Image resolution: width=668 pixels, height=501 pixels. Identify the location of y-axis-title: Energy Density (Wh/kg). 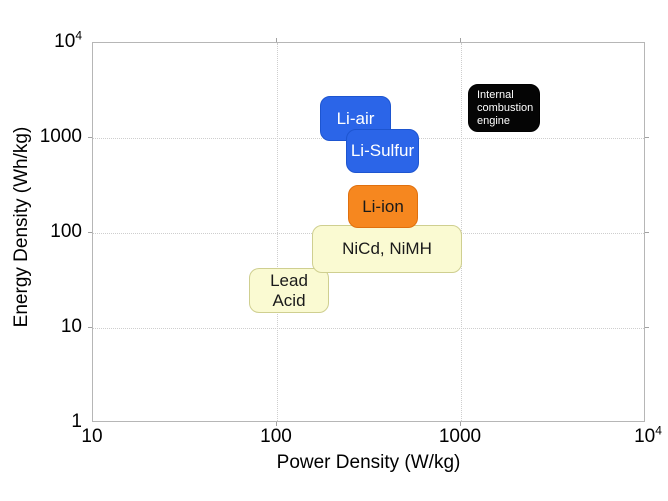
(21, 227).